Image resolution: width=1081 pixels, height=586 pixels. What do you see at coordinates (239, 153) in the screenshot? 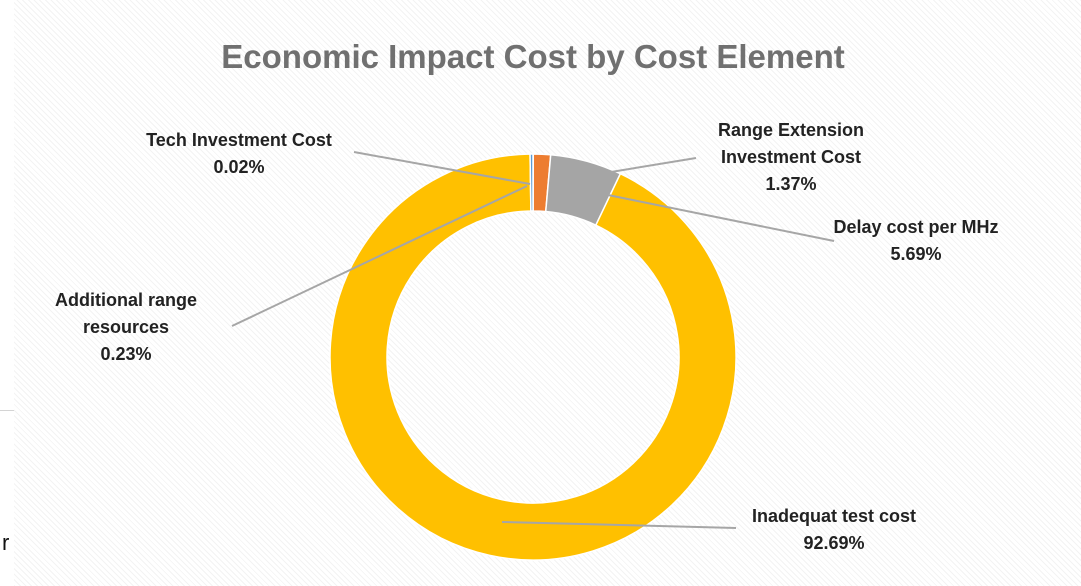
I see `data-label-tech-investment-cost: Tech Investment Cost 0.02%` at bounding box center [239, 153].